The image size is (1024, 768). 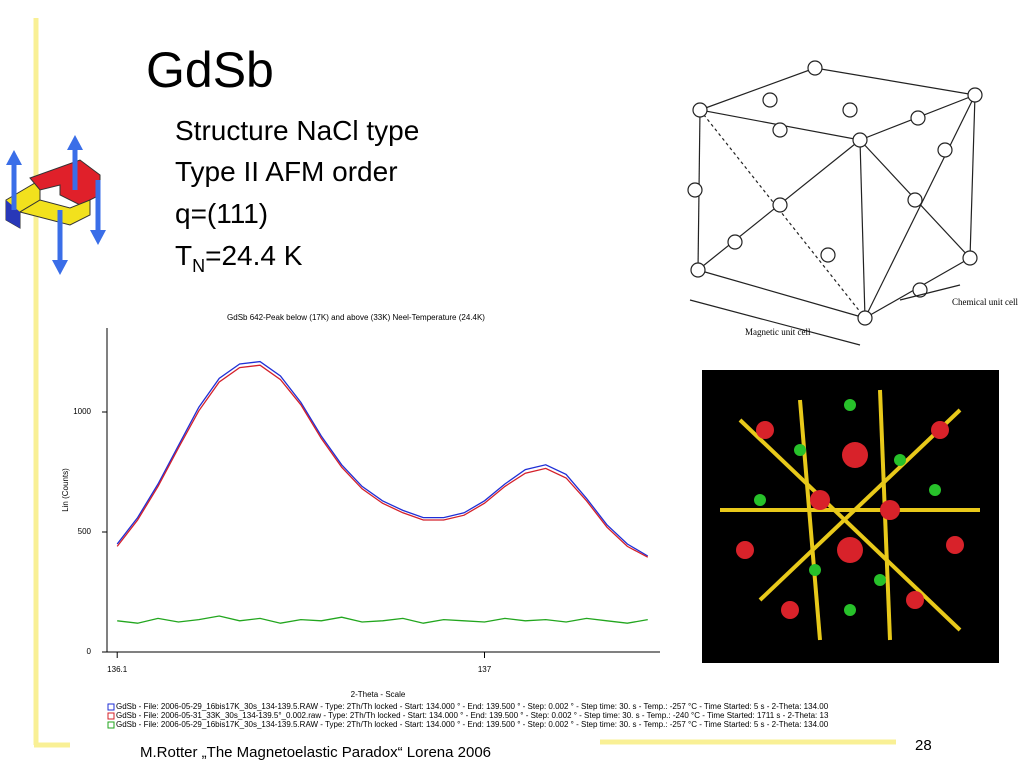 I want to click on slide-title: GdSb, so click(x=210, y=70).